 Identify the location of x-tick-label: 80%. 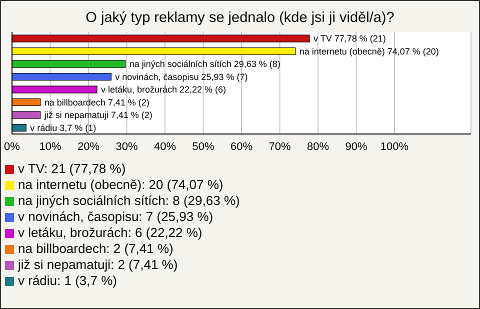
(318, 146).